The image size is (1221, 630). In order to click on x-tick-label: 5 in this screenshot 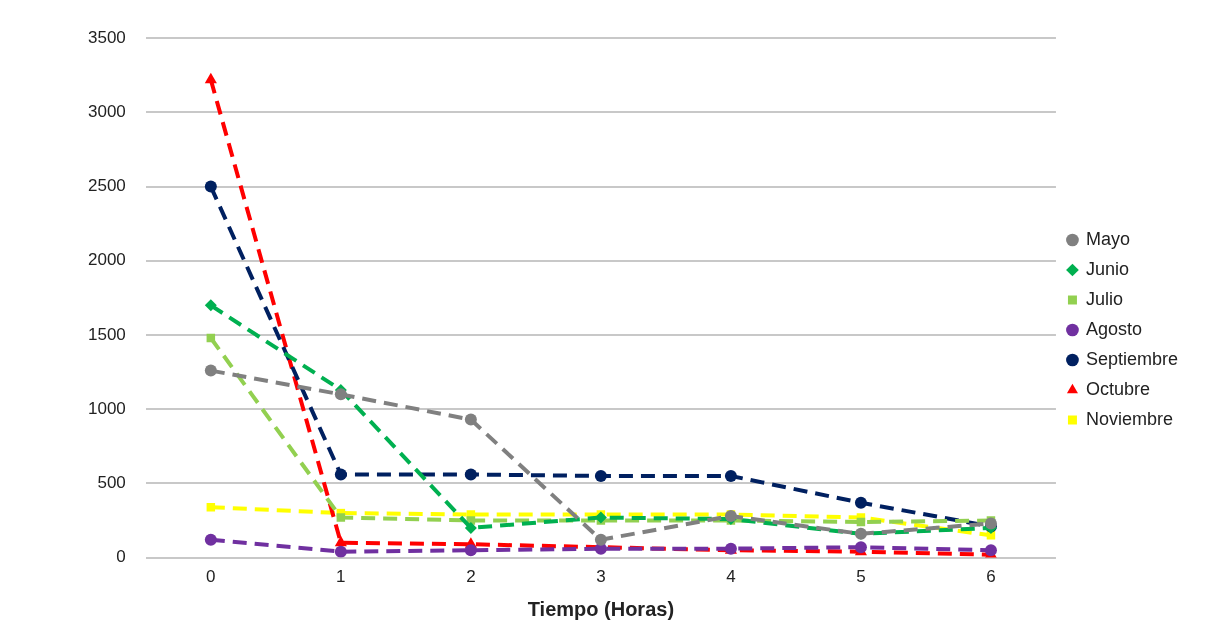, I will do `click(861, 577)`.